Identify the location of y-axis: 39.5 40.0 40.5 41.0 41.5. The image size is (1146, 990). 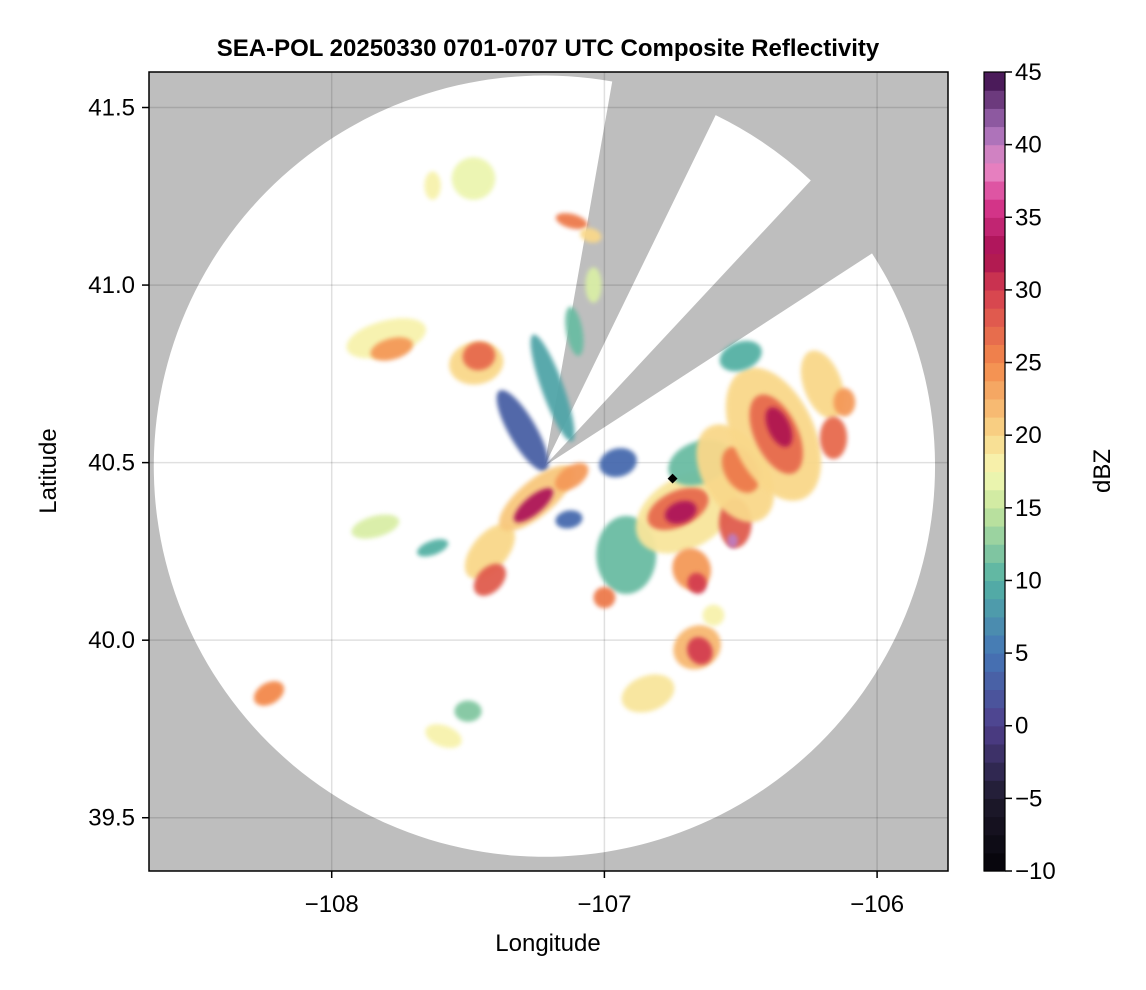
(118, 463).